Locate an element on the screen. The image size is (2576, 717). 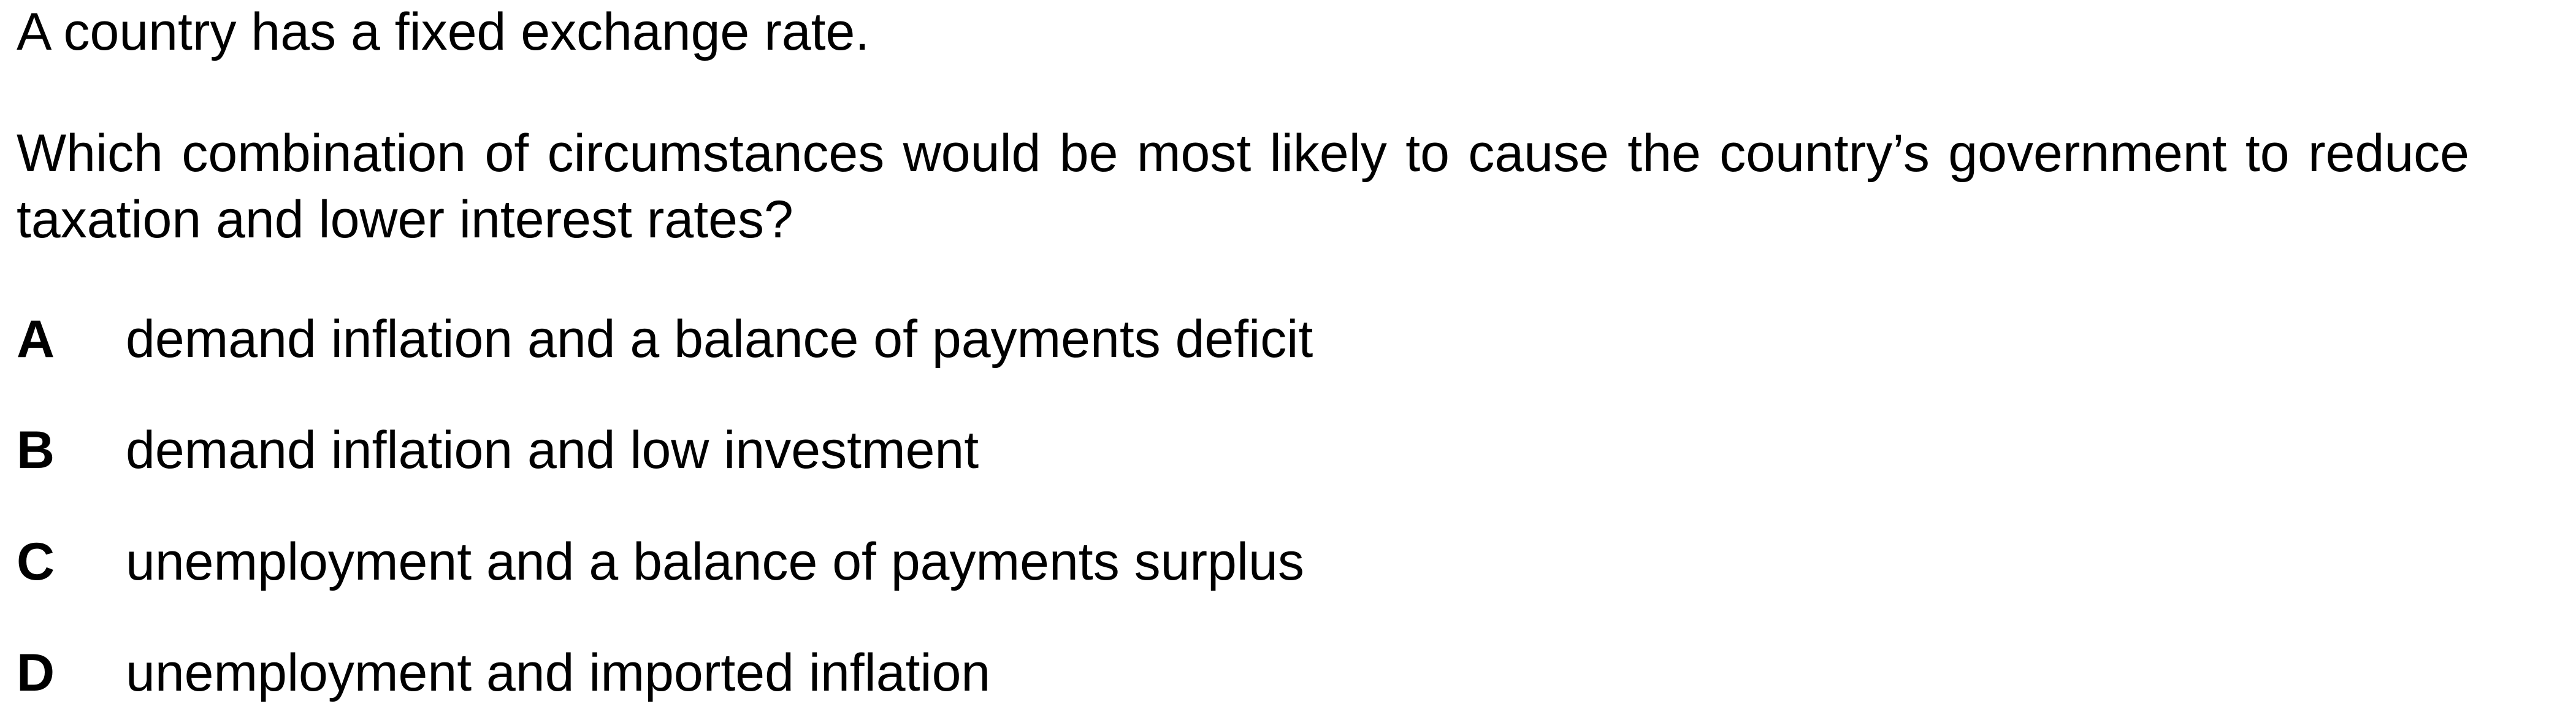
option-letter: C is located at coordinates (36, 561).